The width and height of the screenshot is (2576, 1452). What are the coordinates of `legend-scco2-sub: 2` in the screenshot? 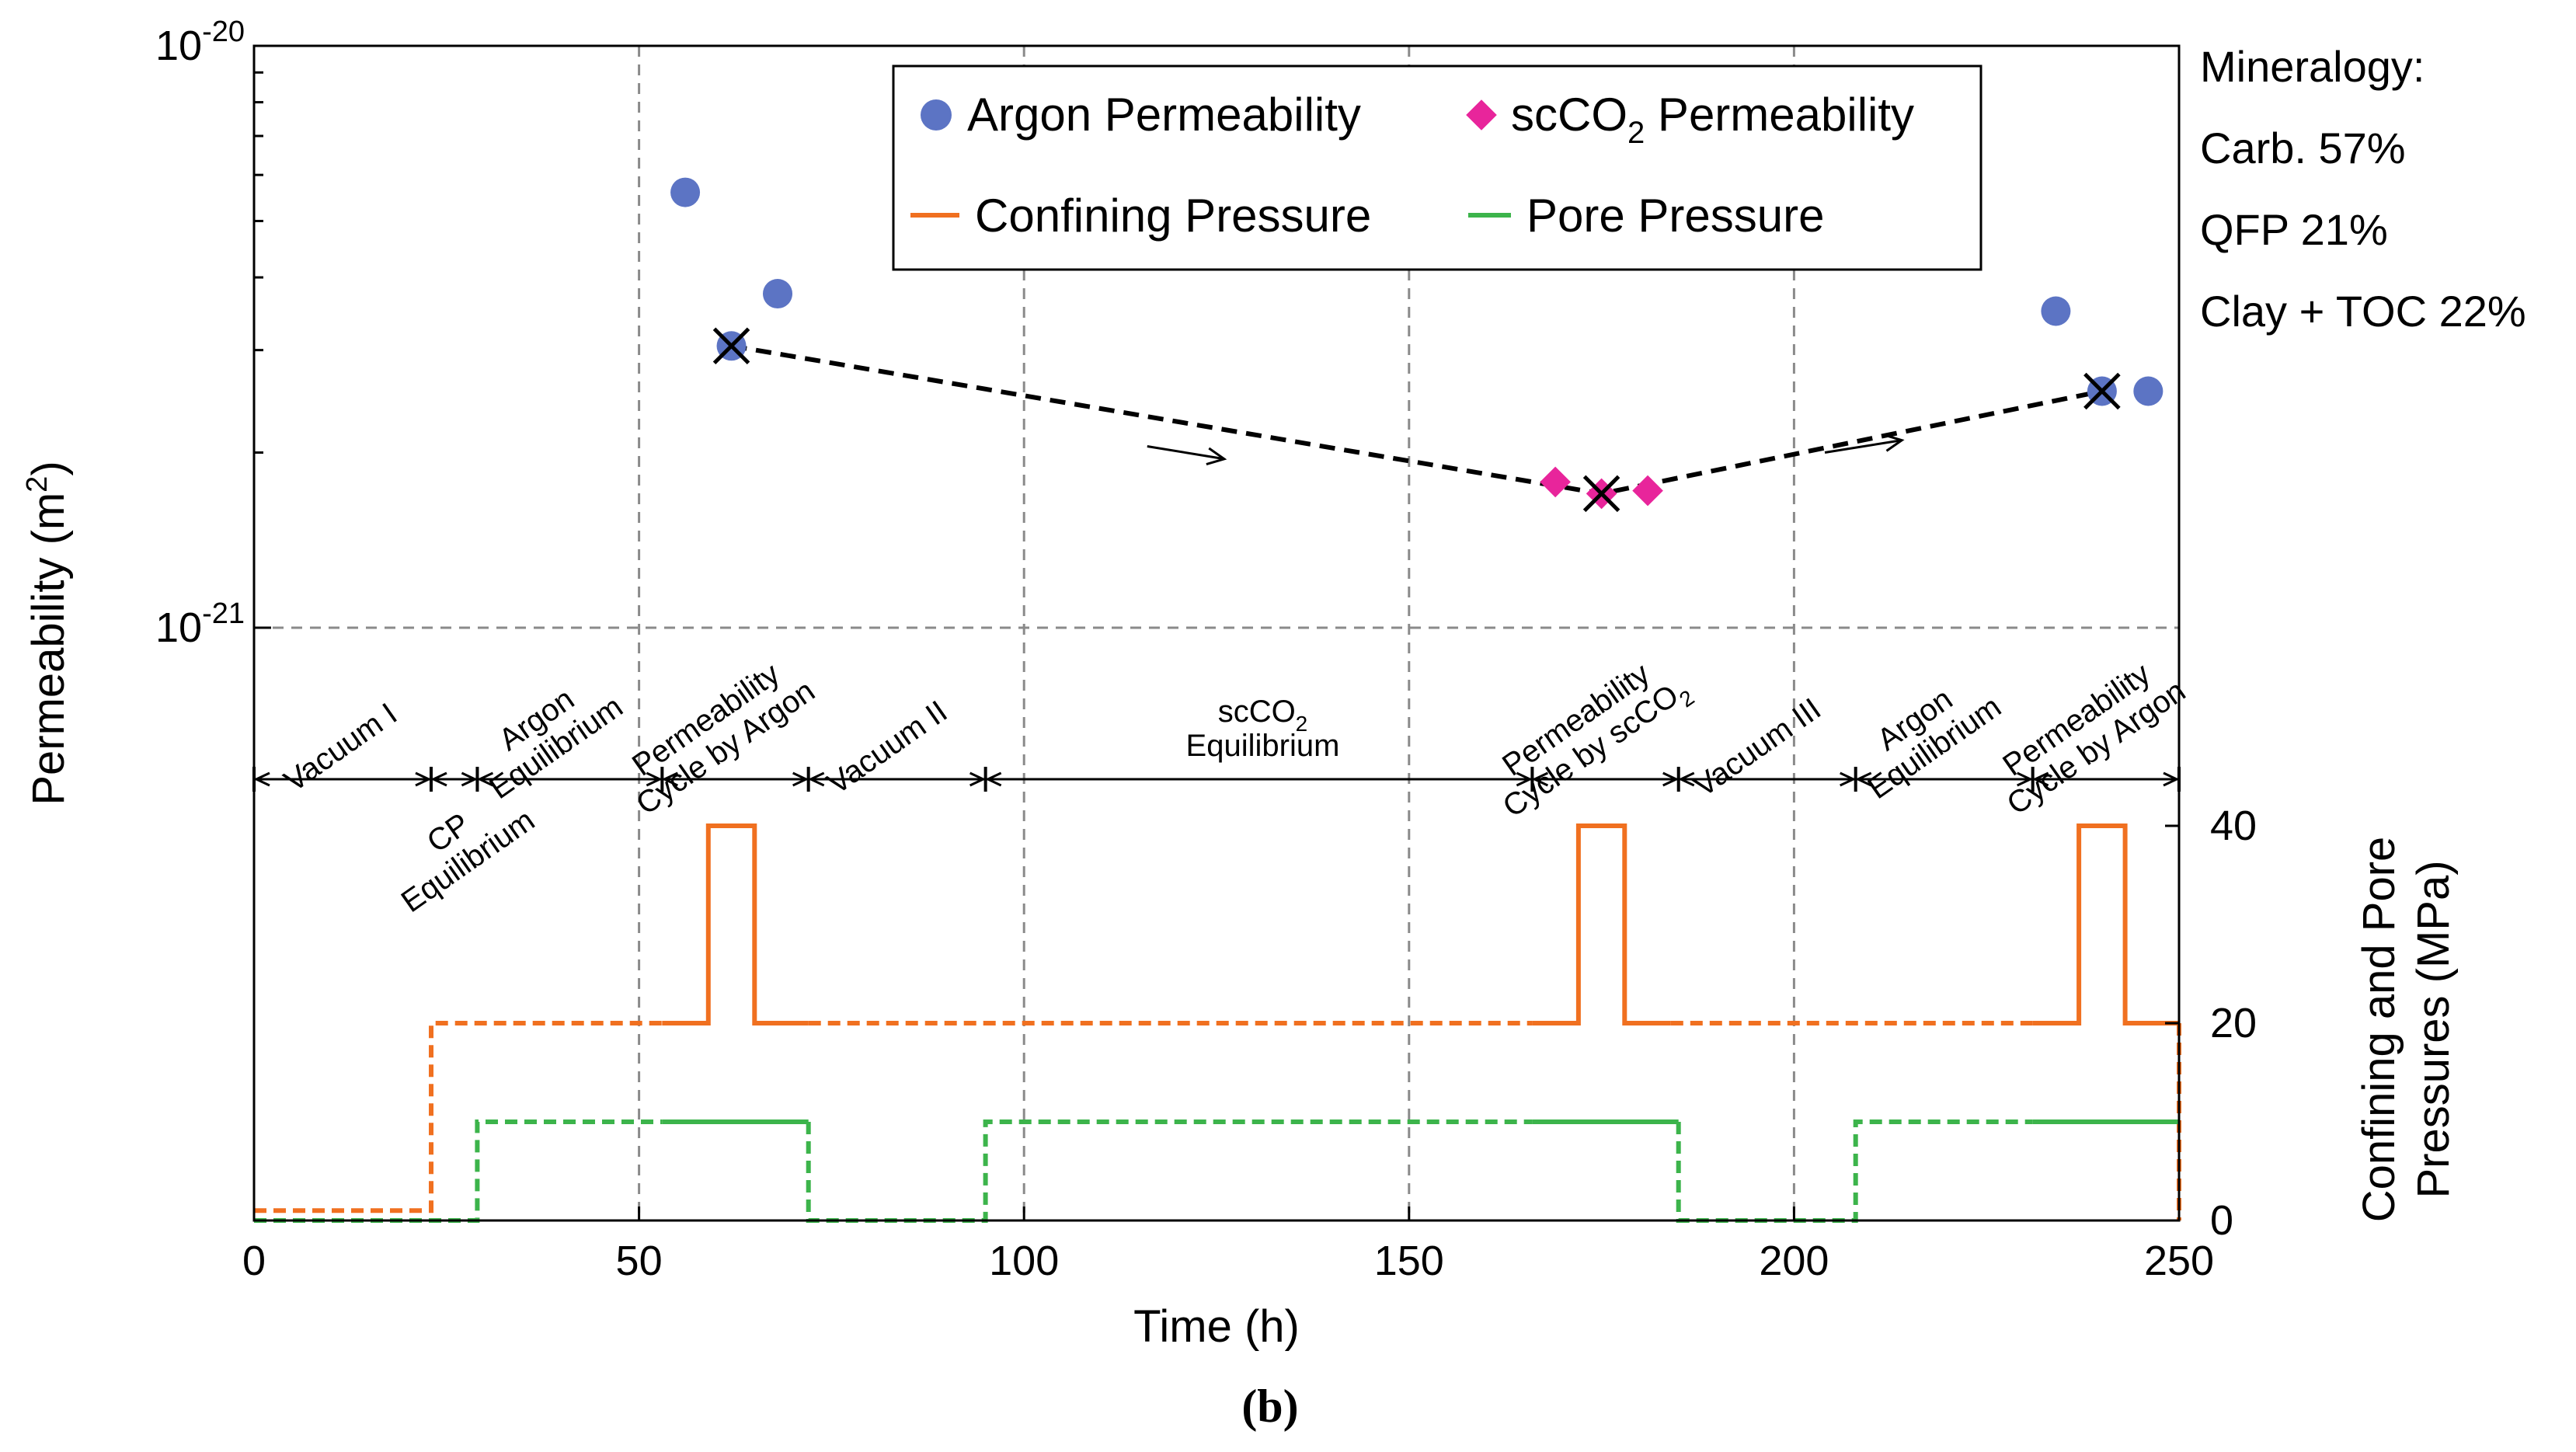 It's located at (1636, 133).